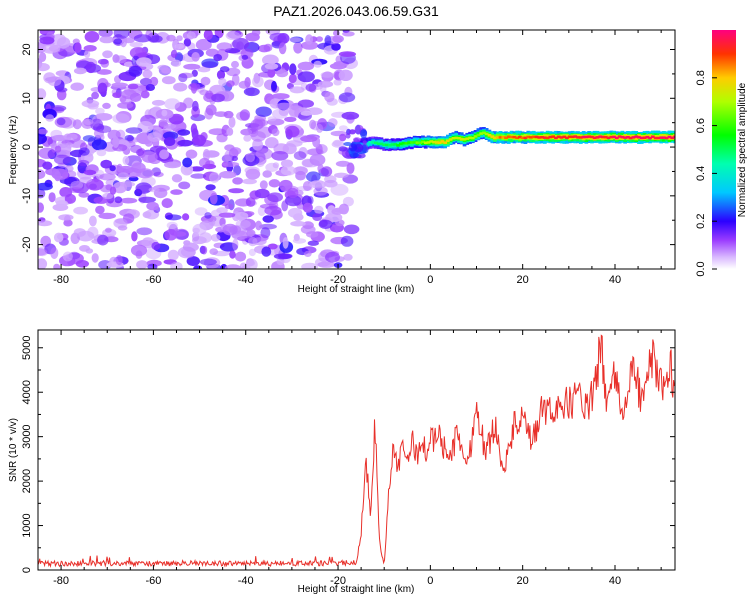  Describe the element at coordinates (153, 581) in the screenshot. I see `x-tick-label: -60` at that location.